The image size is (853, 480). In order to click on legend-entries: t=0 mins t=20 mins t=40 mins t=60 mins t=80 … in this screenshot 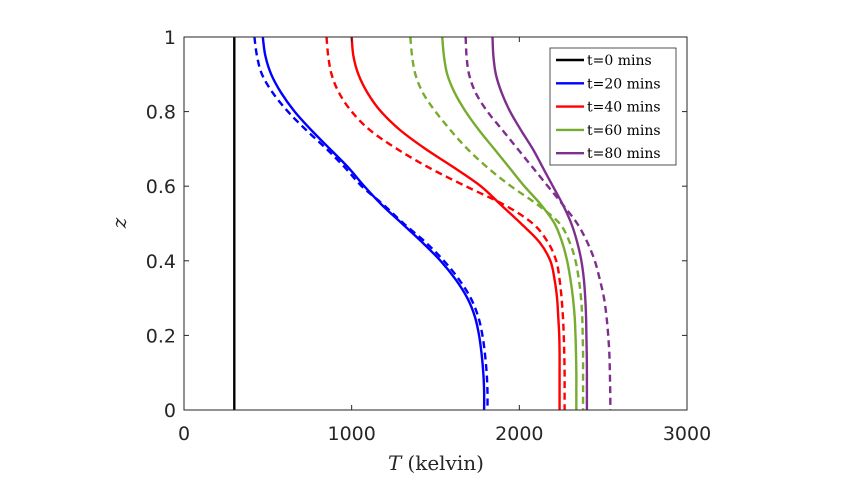, I will do `click(608, 107)`.